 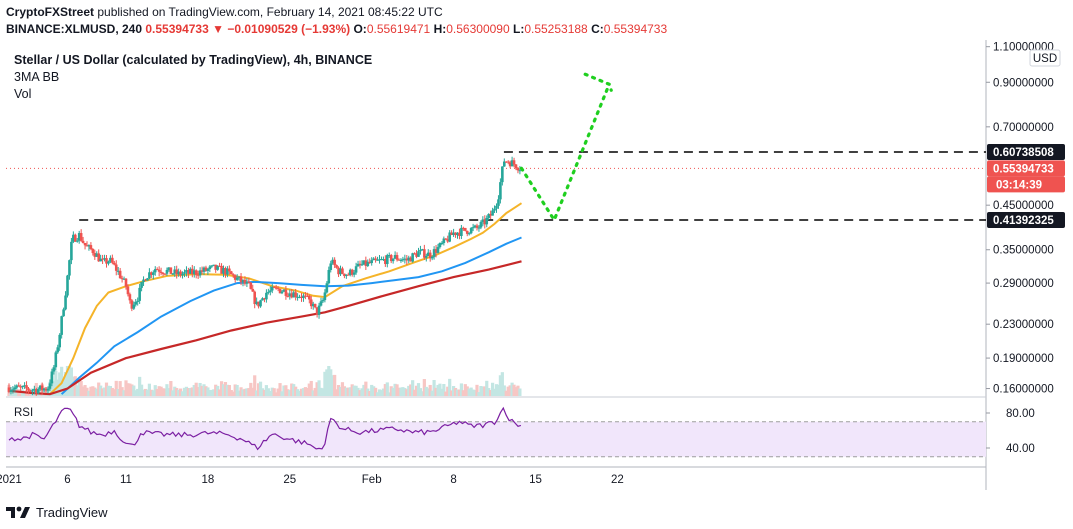 I want to click on price-tick-label: 0.19000000, so click(x=1023, y=359).